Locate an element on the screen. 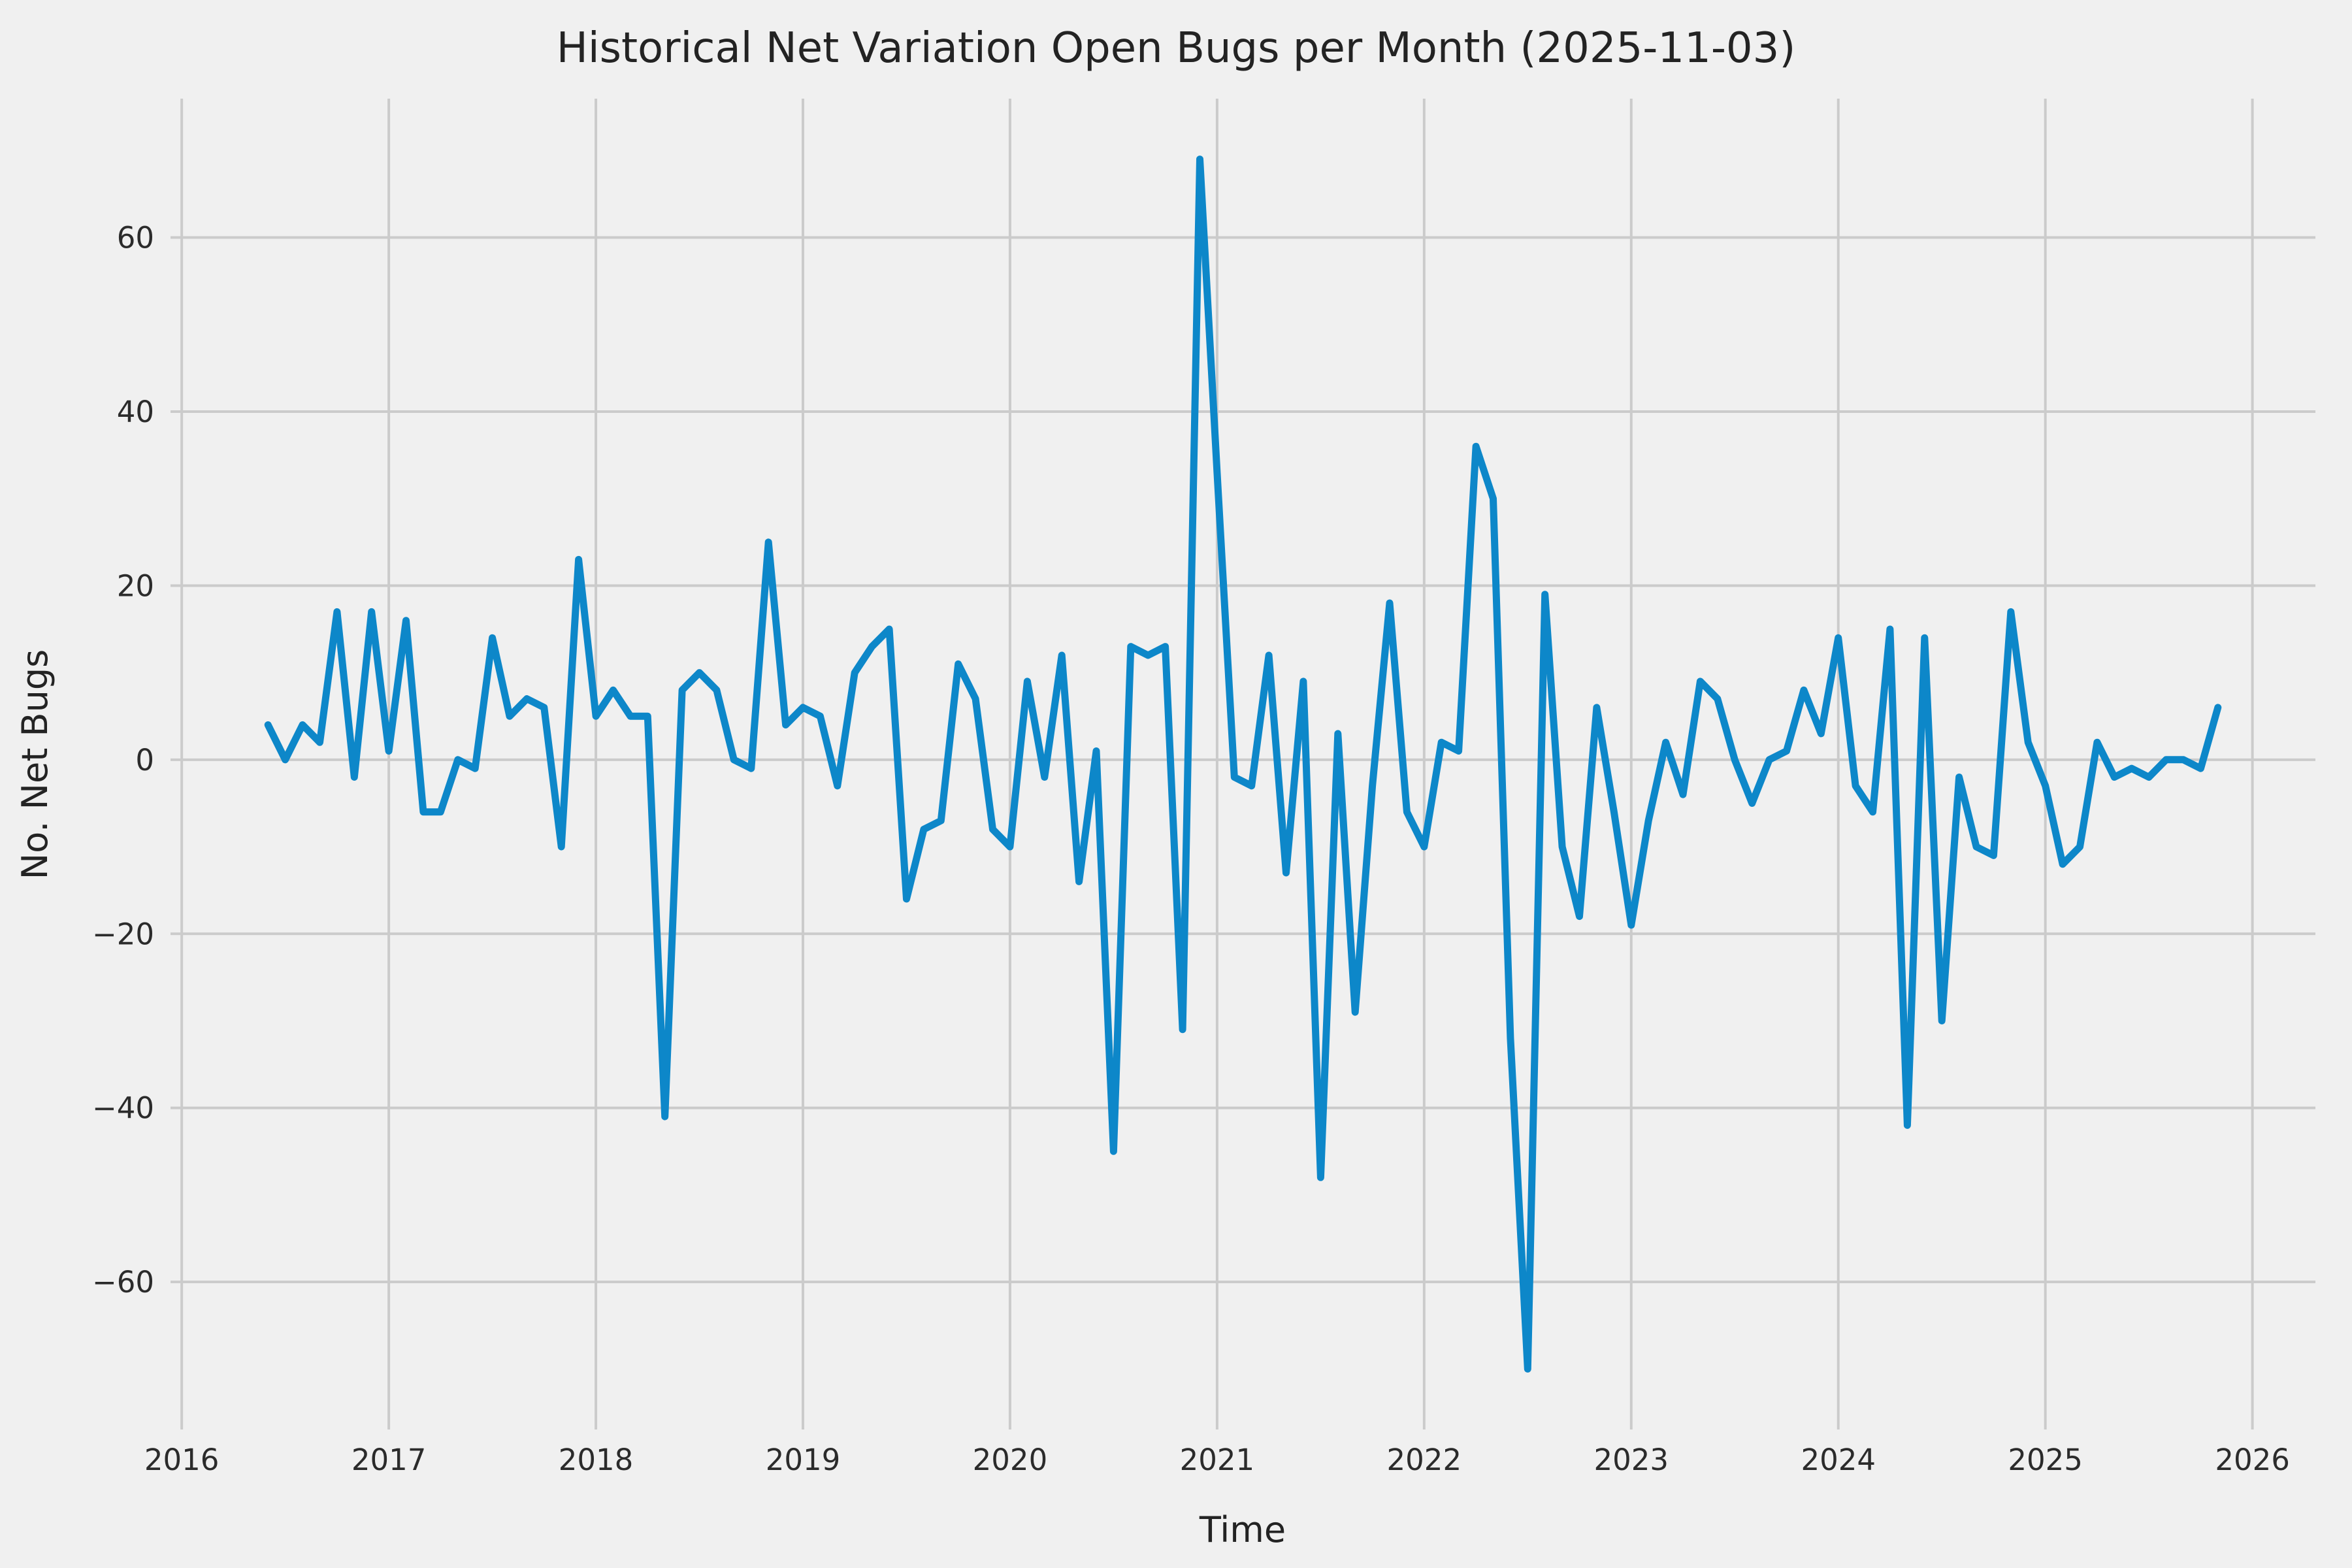 The image size is (2352, 1568). y-tick-label: −20 is located at coordinates (123, 934).